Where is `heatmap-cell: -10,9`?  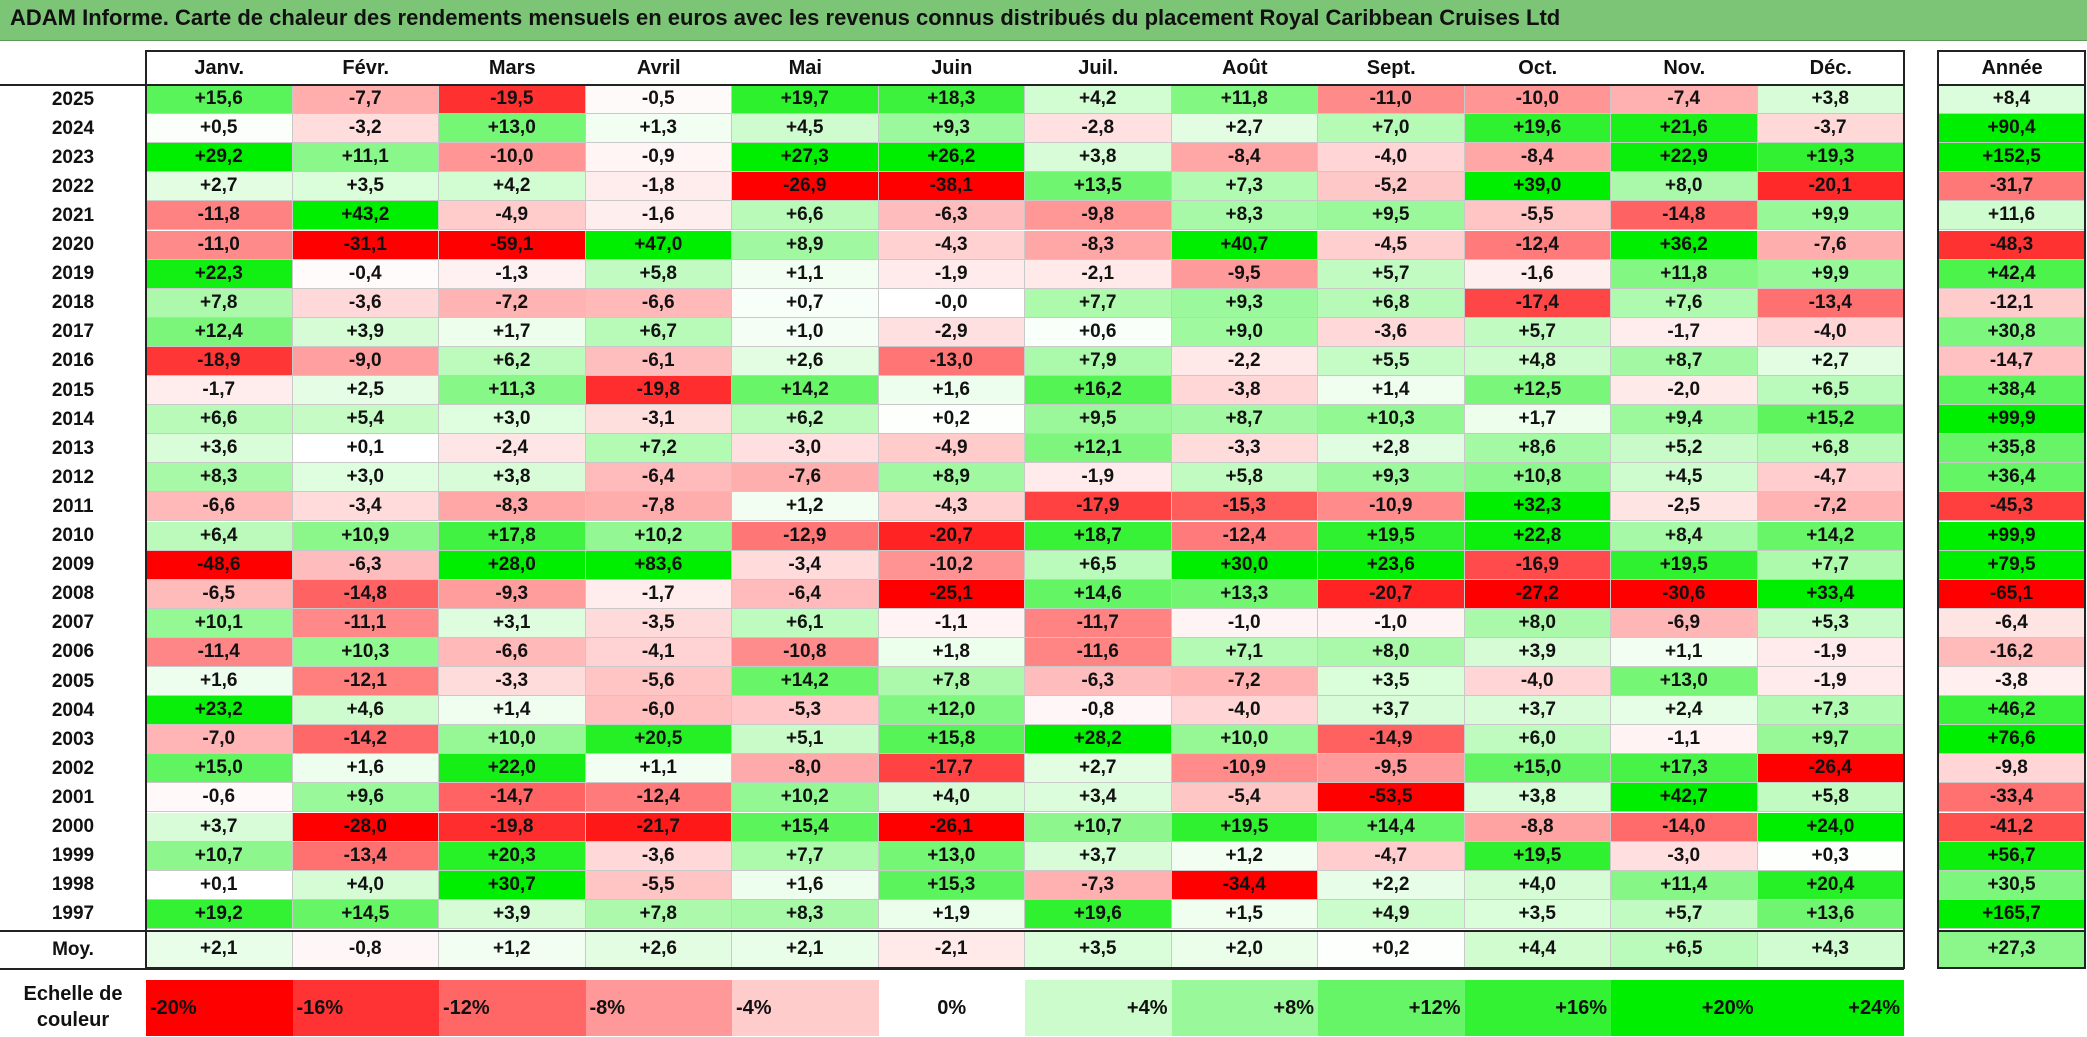 heatmap-cell: -10,9 is located at coordinates (1244, 769).